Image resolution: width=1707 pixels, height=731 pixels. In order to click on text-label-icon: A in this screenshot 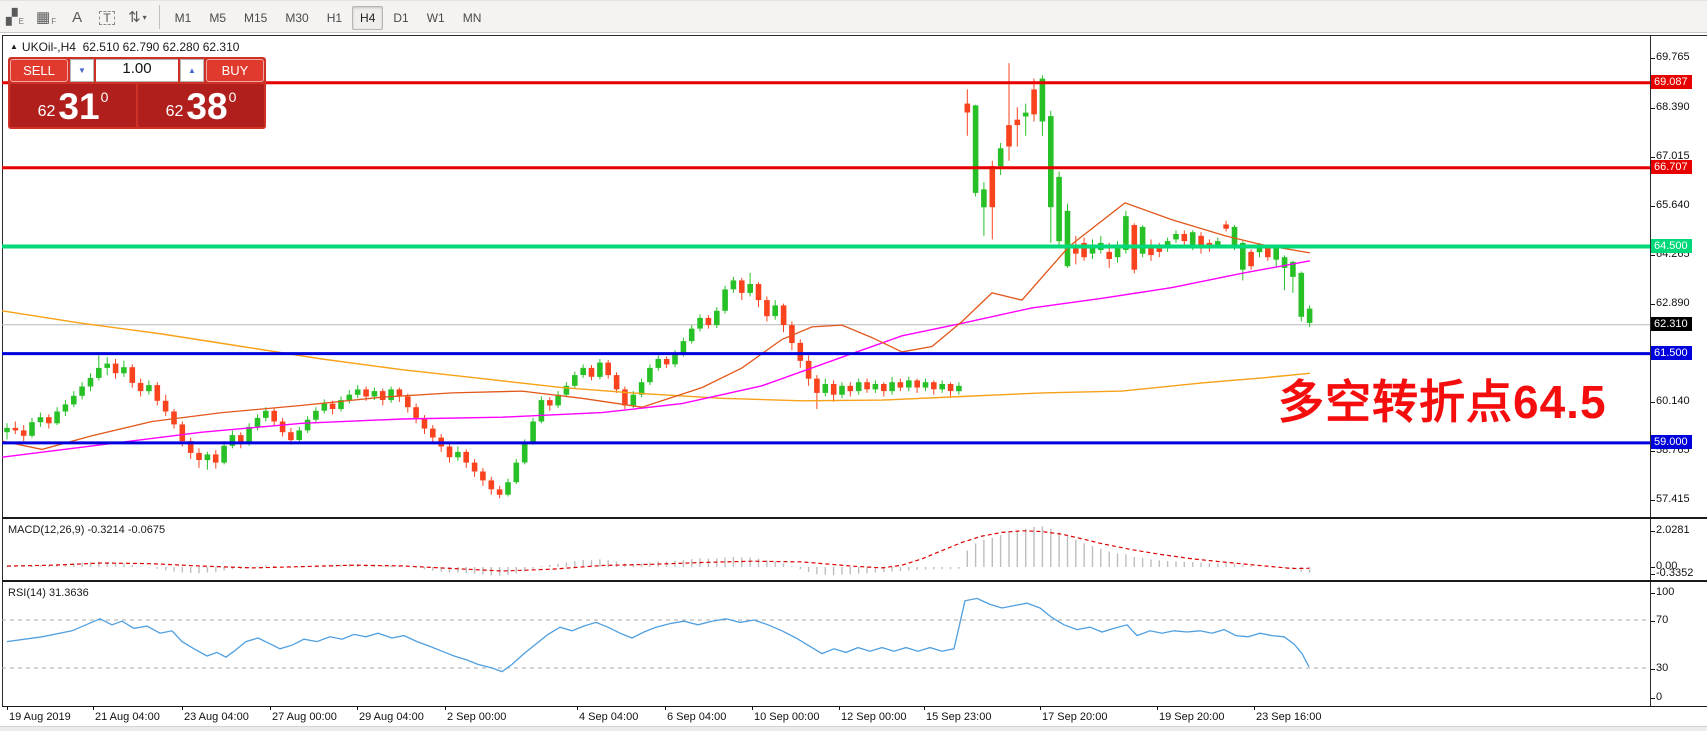, I will do `click(77, 17)`.